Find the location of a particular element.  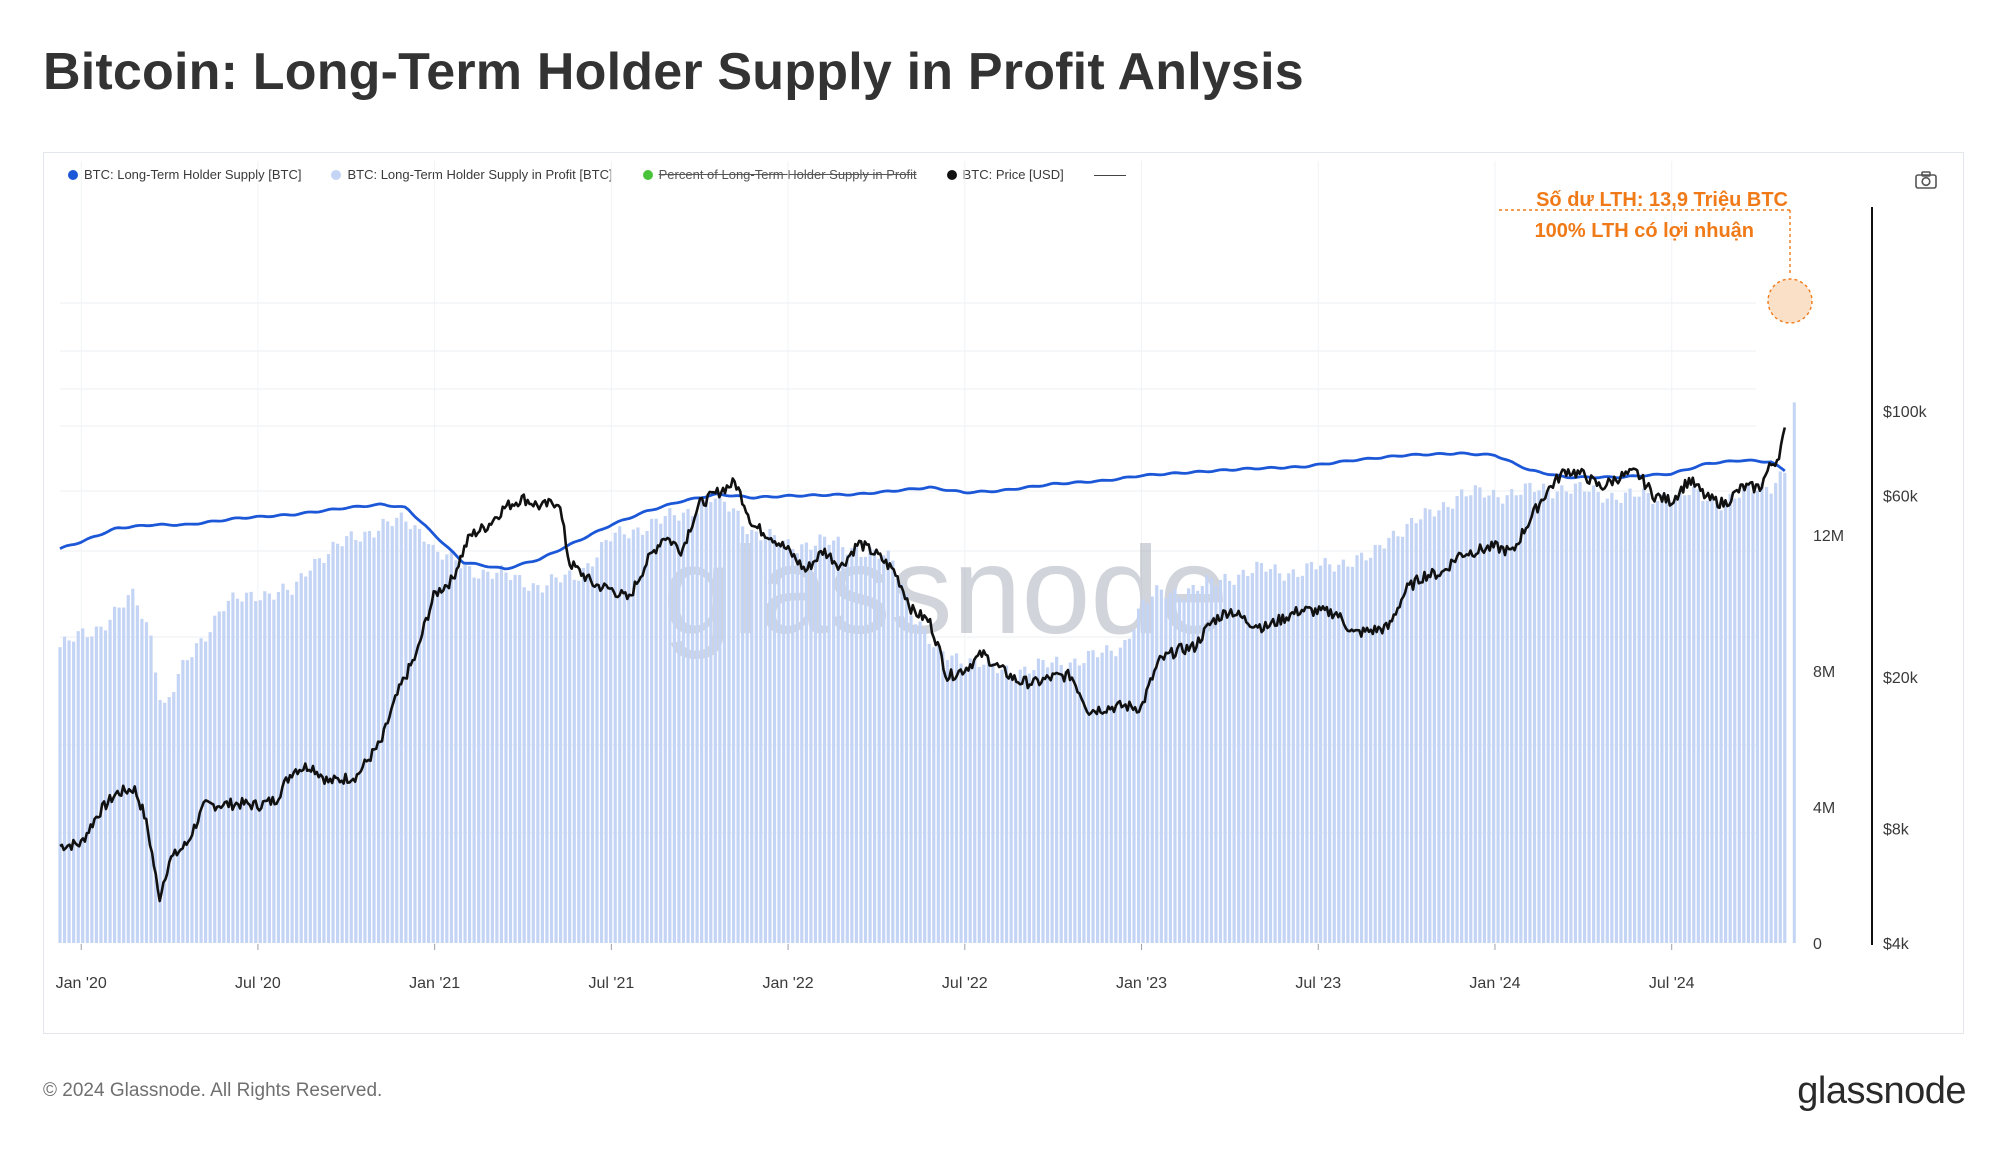

y-right-tick-label: $100k is located at coordinates (1905, 412).